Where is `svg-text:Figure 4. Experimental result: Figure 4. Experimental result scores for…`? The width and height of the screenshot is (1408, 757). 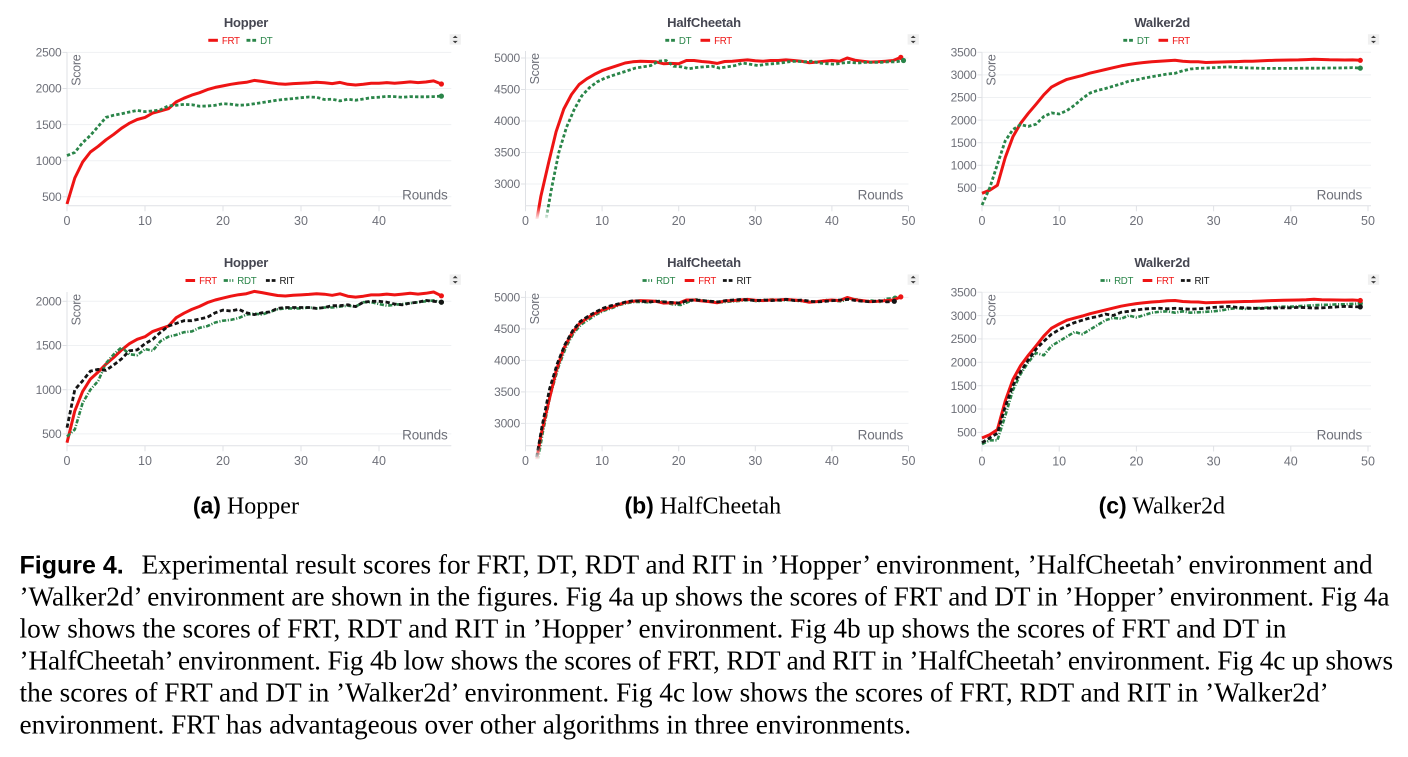
svg-text:Figure 4. Experimental result: Figure 4. Experimental result scores for… is located at coordinates (697, 564).